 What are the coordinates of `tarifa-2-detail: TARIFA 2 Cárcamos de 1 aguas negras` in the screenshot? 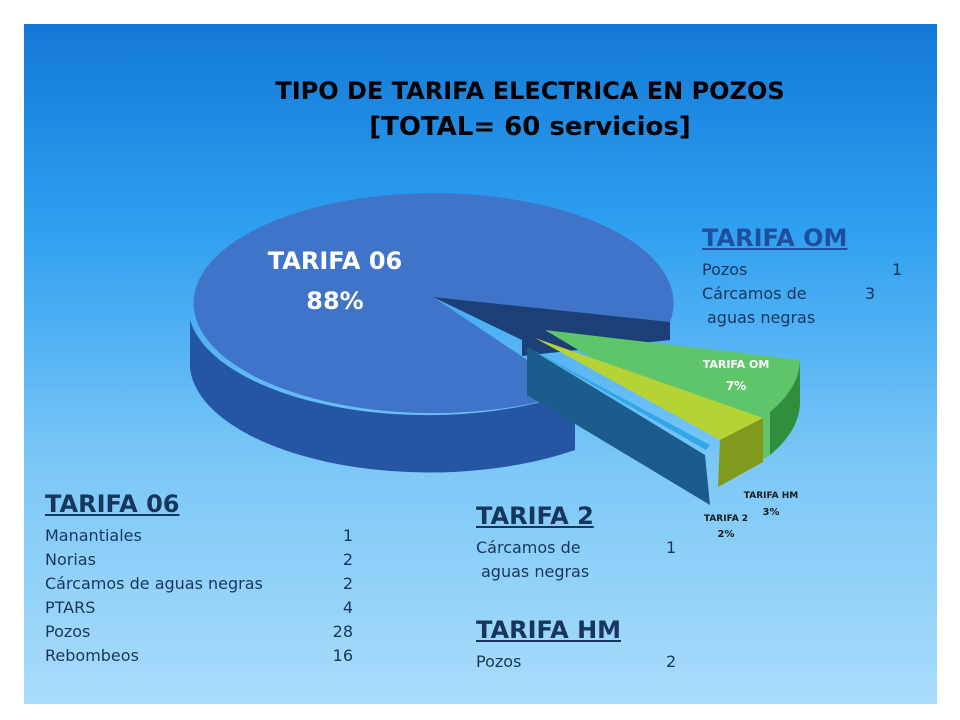 It's located at (591, 543).